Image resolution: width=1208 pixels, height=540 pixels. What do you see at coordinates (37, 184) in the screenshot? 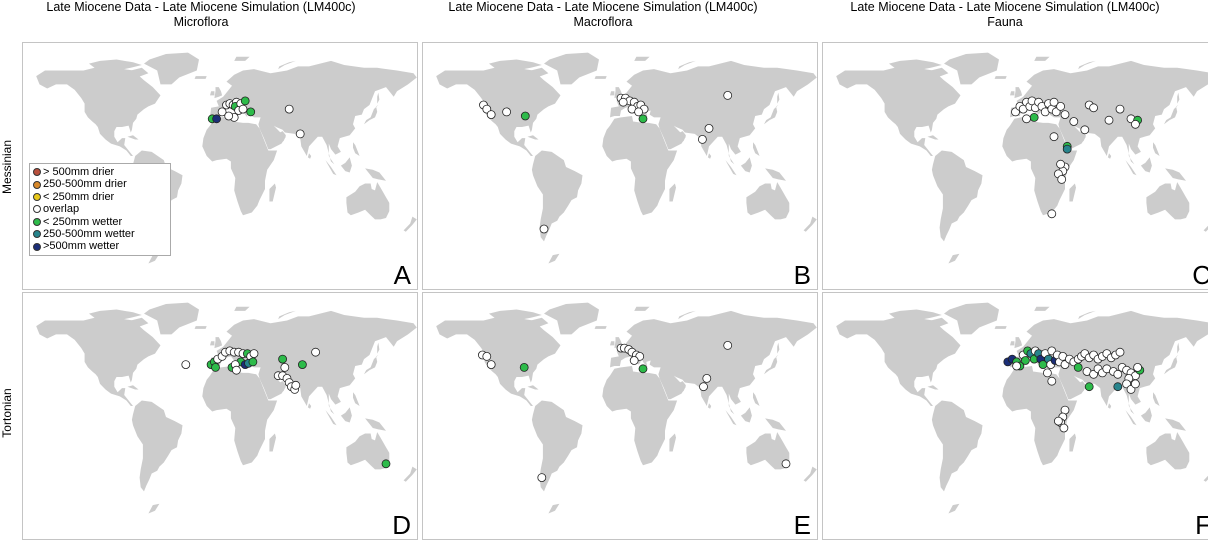
I see `legend-dot-icon` at bounding box center [37, 184].